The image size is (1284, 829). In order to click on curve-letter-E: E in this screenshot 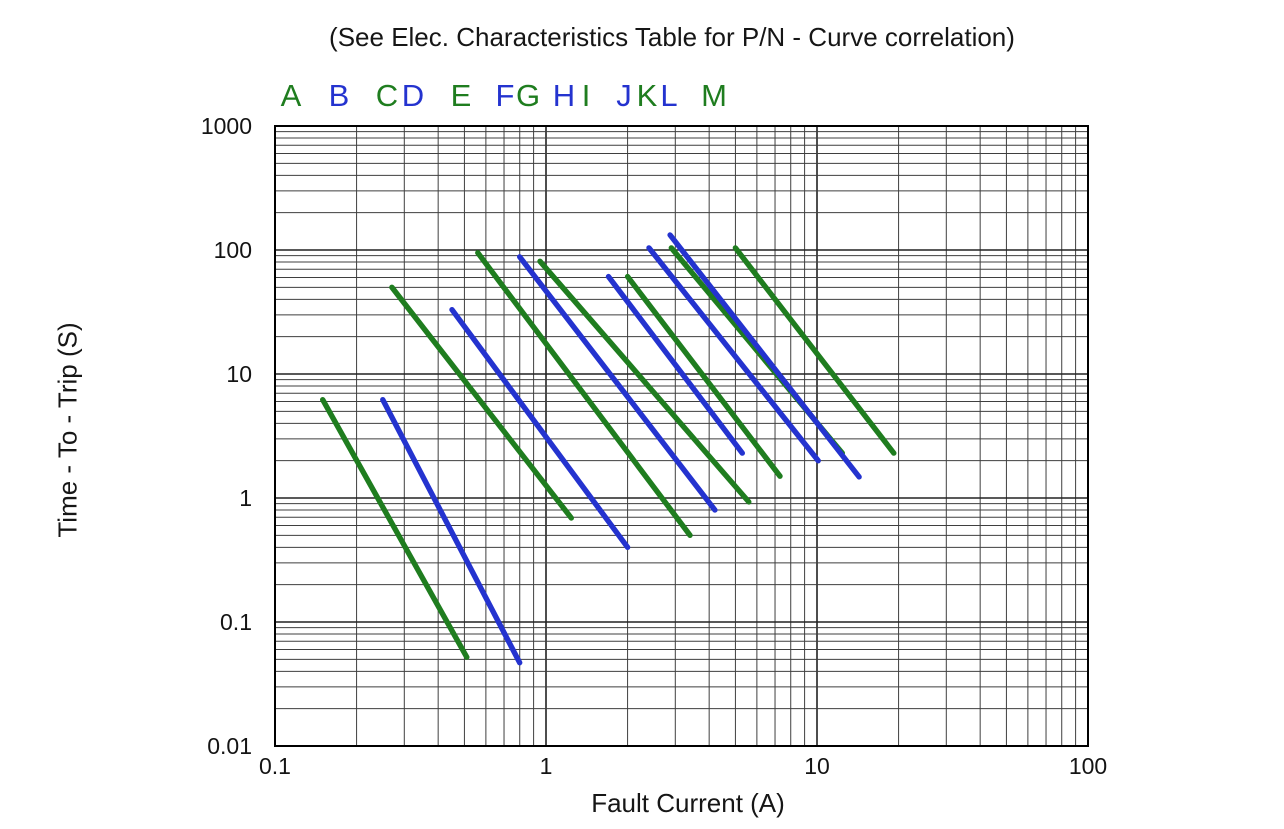, I will do `click(461, 95)`.